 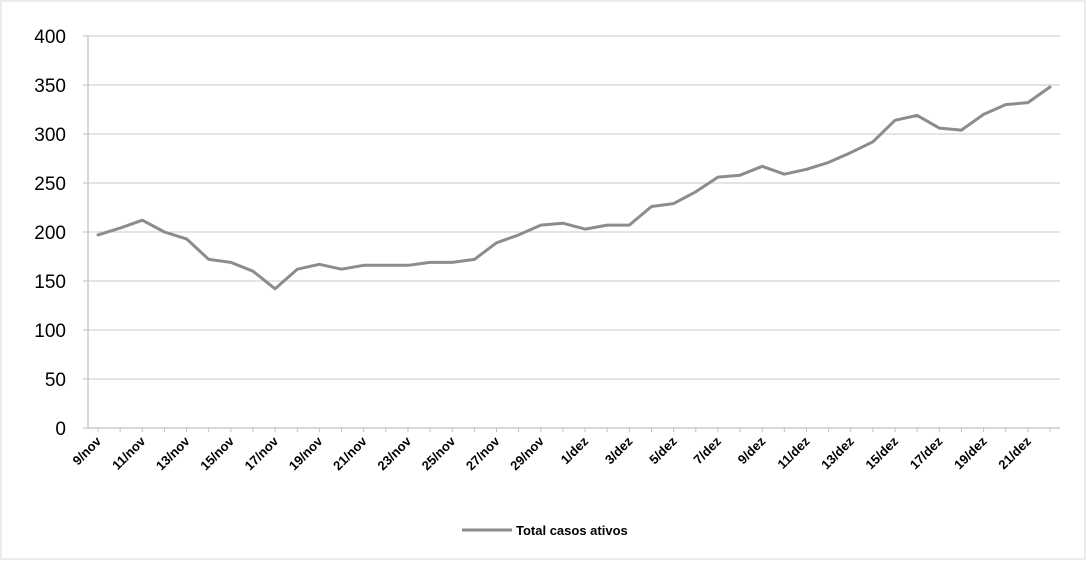 I want to click on y-tick-label: 200, so click(x=50, y=233).